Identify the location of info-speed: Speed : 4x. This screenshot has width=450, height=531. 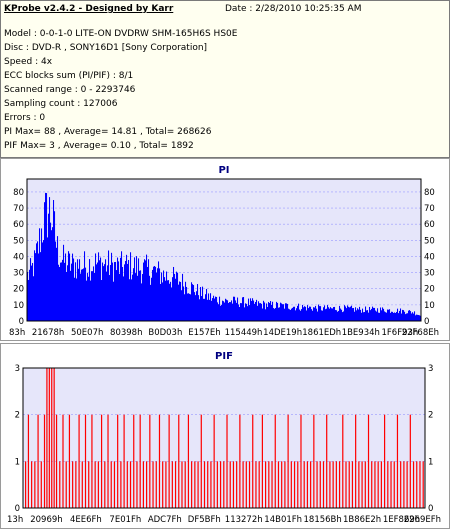
(28, 62).